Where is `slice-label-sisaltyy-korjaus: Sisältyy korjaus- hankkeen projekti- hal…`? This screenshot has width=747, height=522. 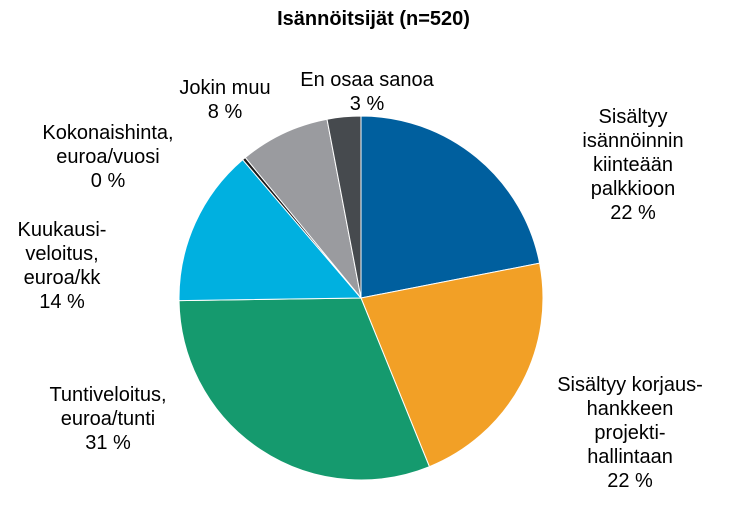
slice-label-sisaltyy-korjaus: Sisältyy korjaus- hankkeen projekti- hal… is located at coordinates (630, 433).